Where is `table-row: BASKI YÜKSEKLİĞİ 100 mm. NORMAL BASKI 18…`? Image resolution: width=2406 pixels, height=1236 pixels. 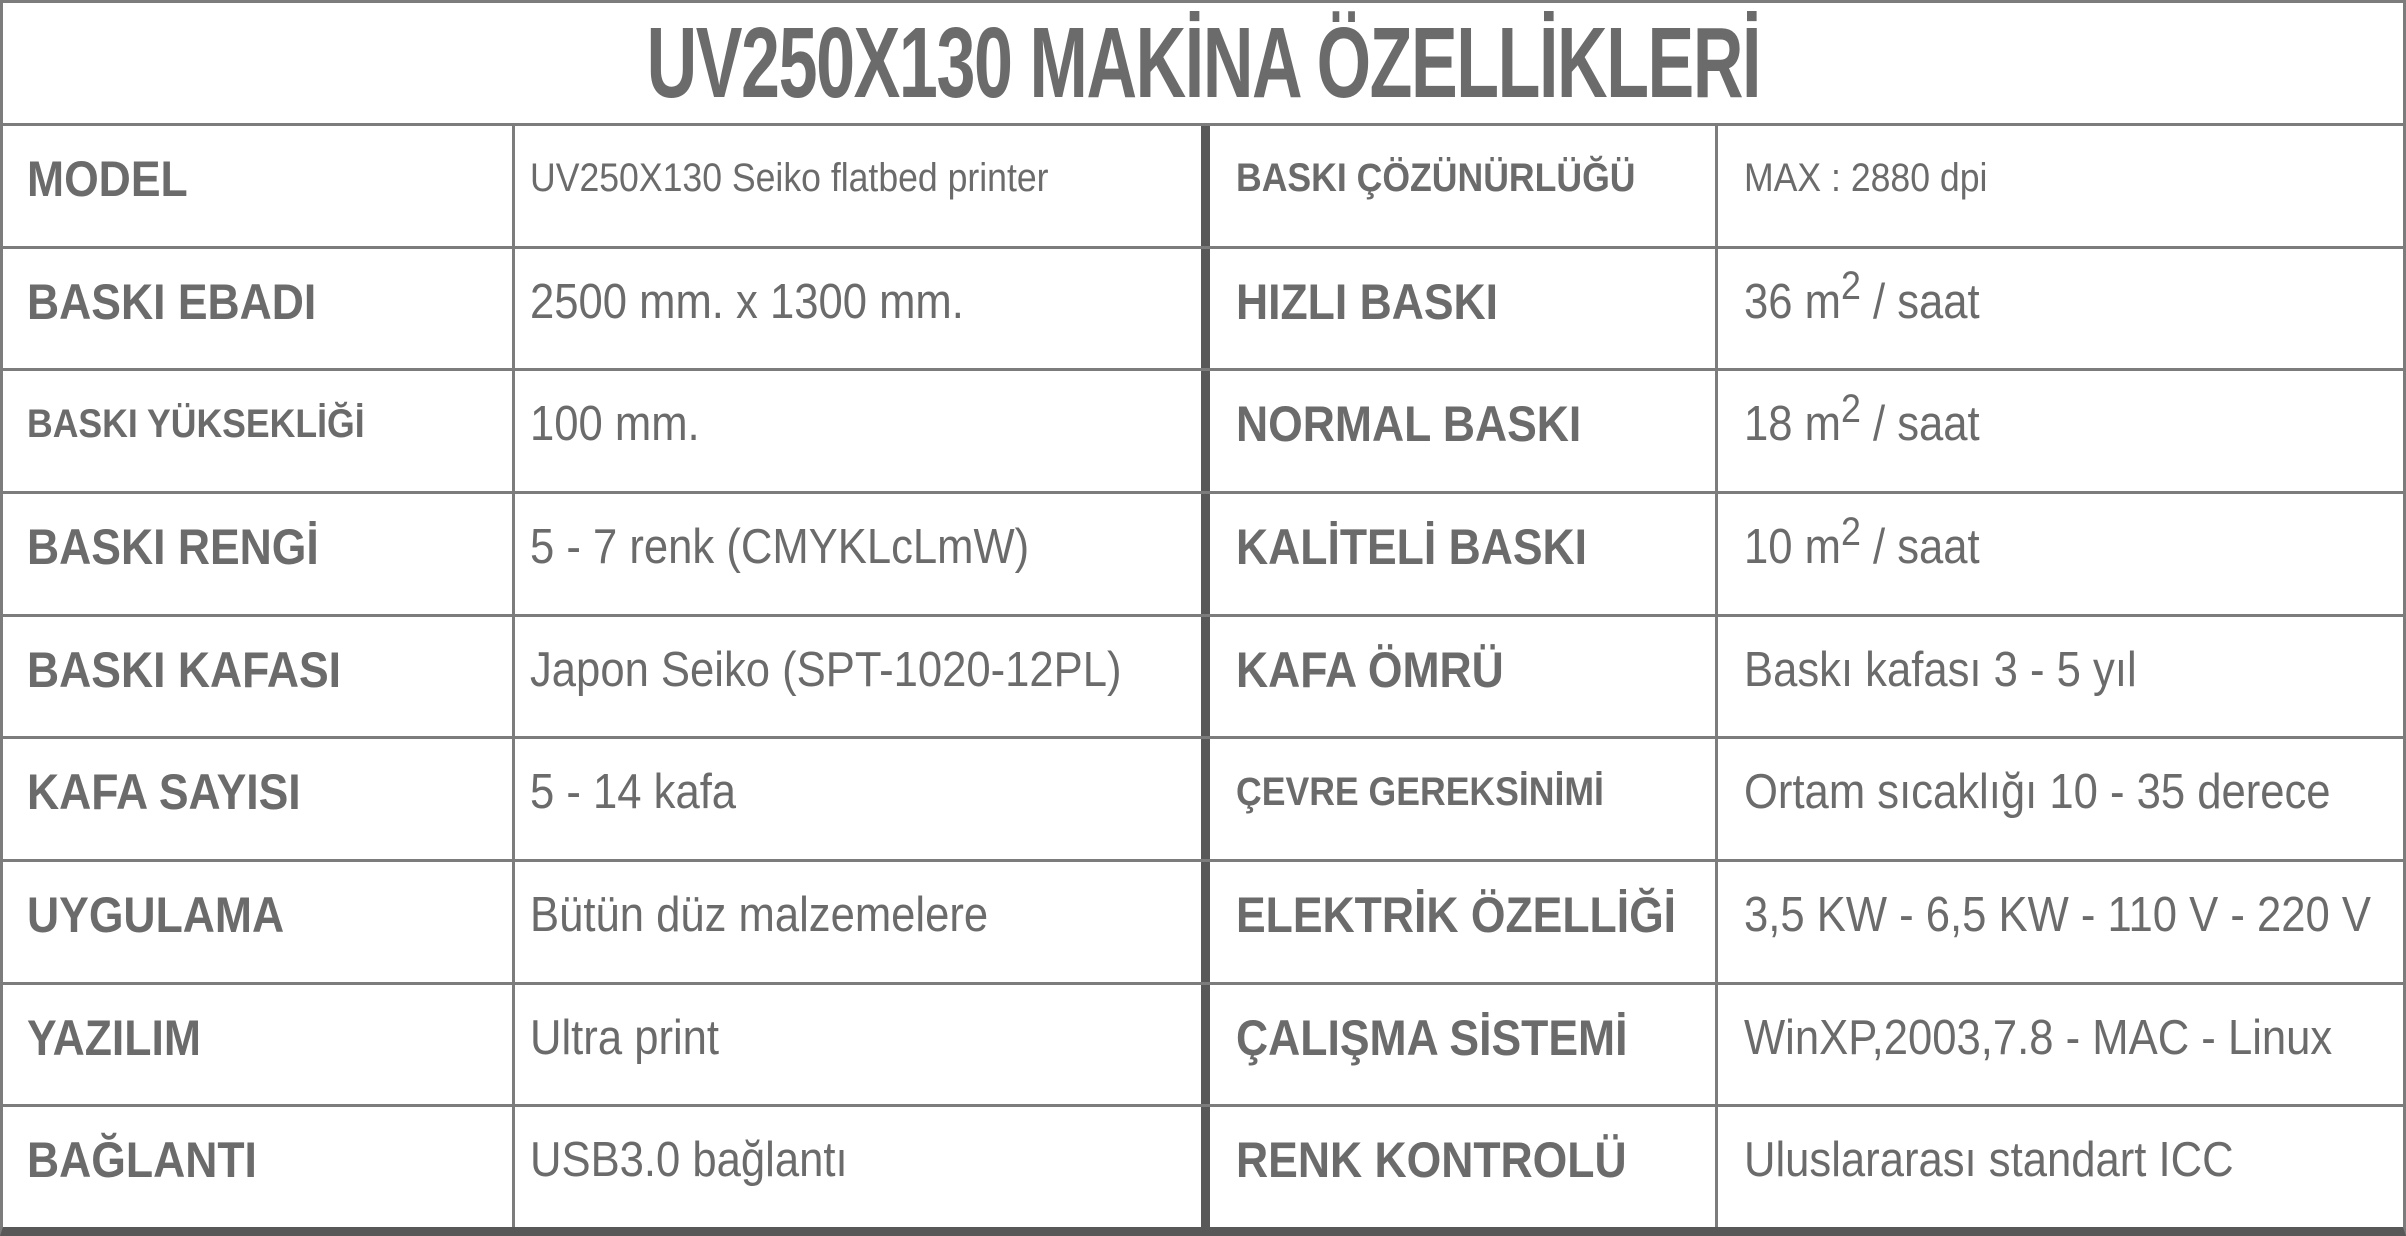 table-row: BASKI YÜKSEKLİĞİ 100 mm. NORMAL BASKI 18… is located at coordinates (1203, 433).